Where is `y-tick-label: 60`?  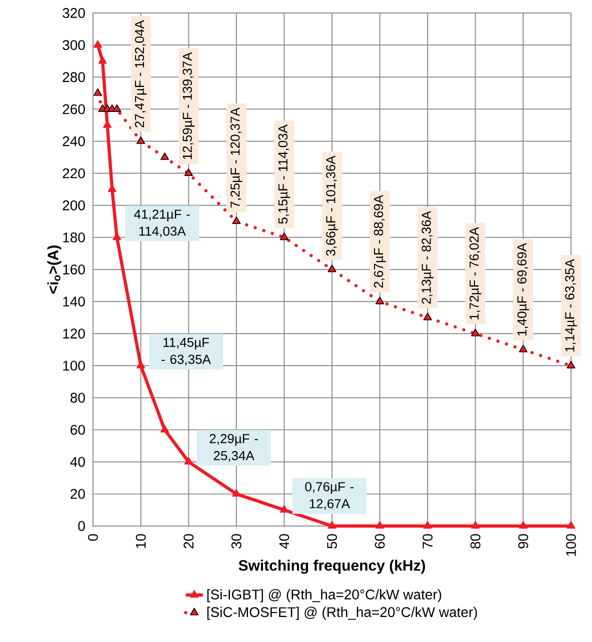
y-tick-label: 60 is located at coordinates (77, 429).